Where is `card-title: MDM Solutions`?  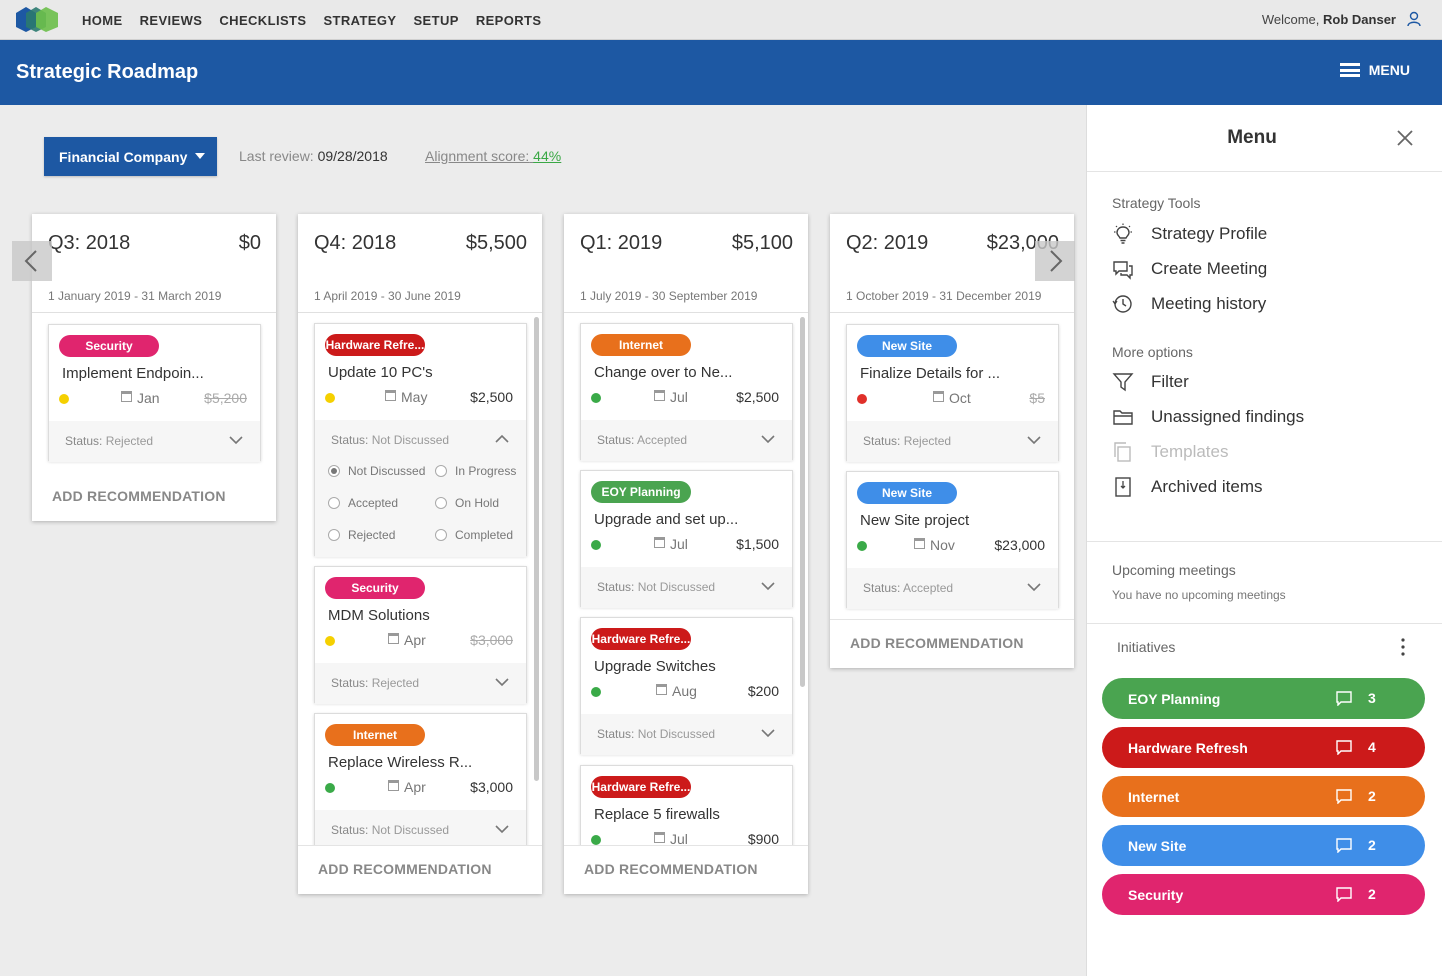 card-title: MDM Solutions is located at coordinates (379, 615).